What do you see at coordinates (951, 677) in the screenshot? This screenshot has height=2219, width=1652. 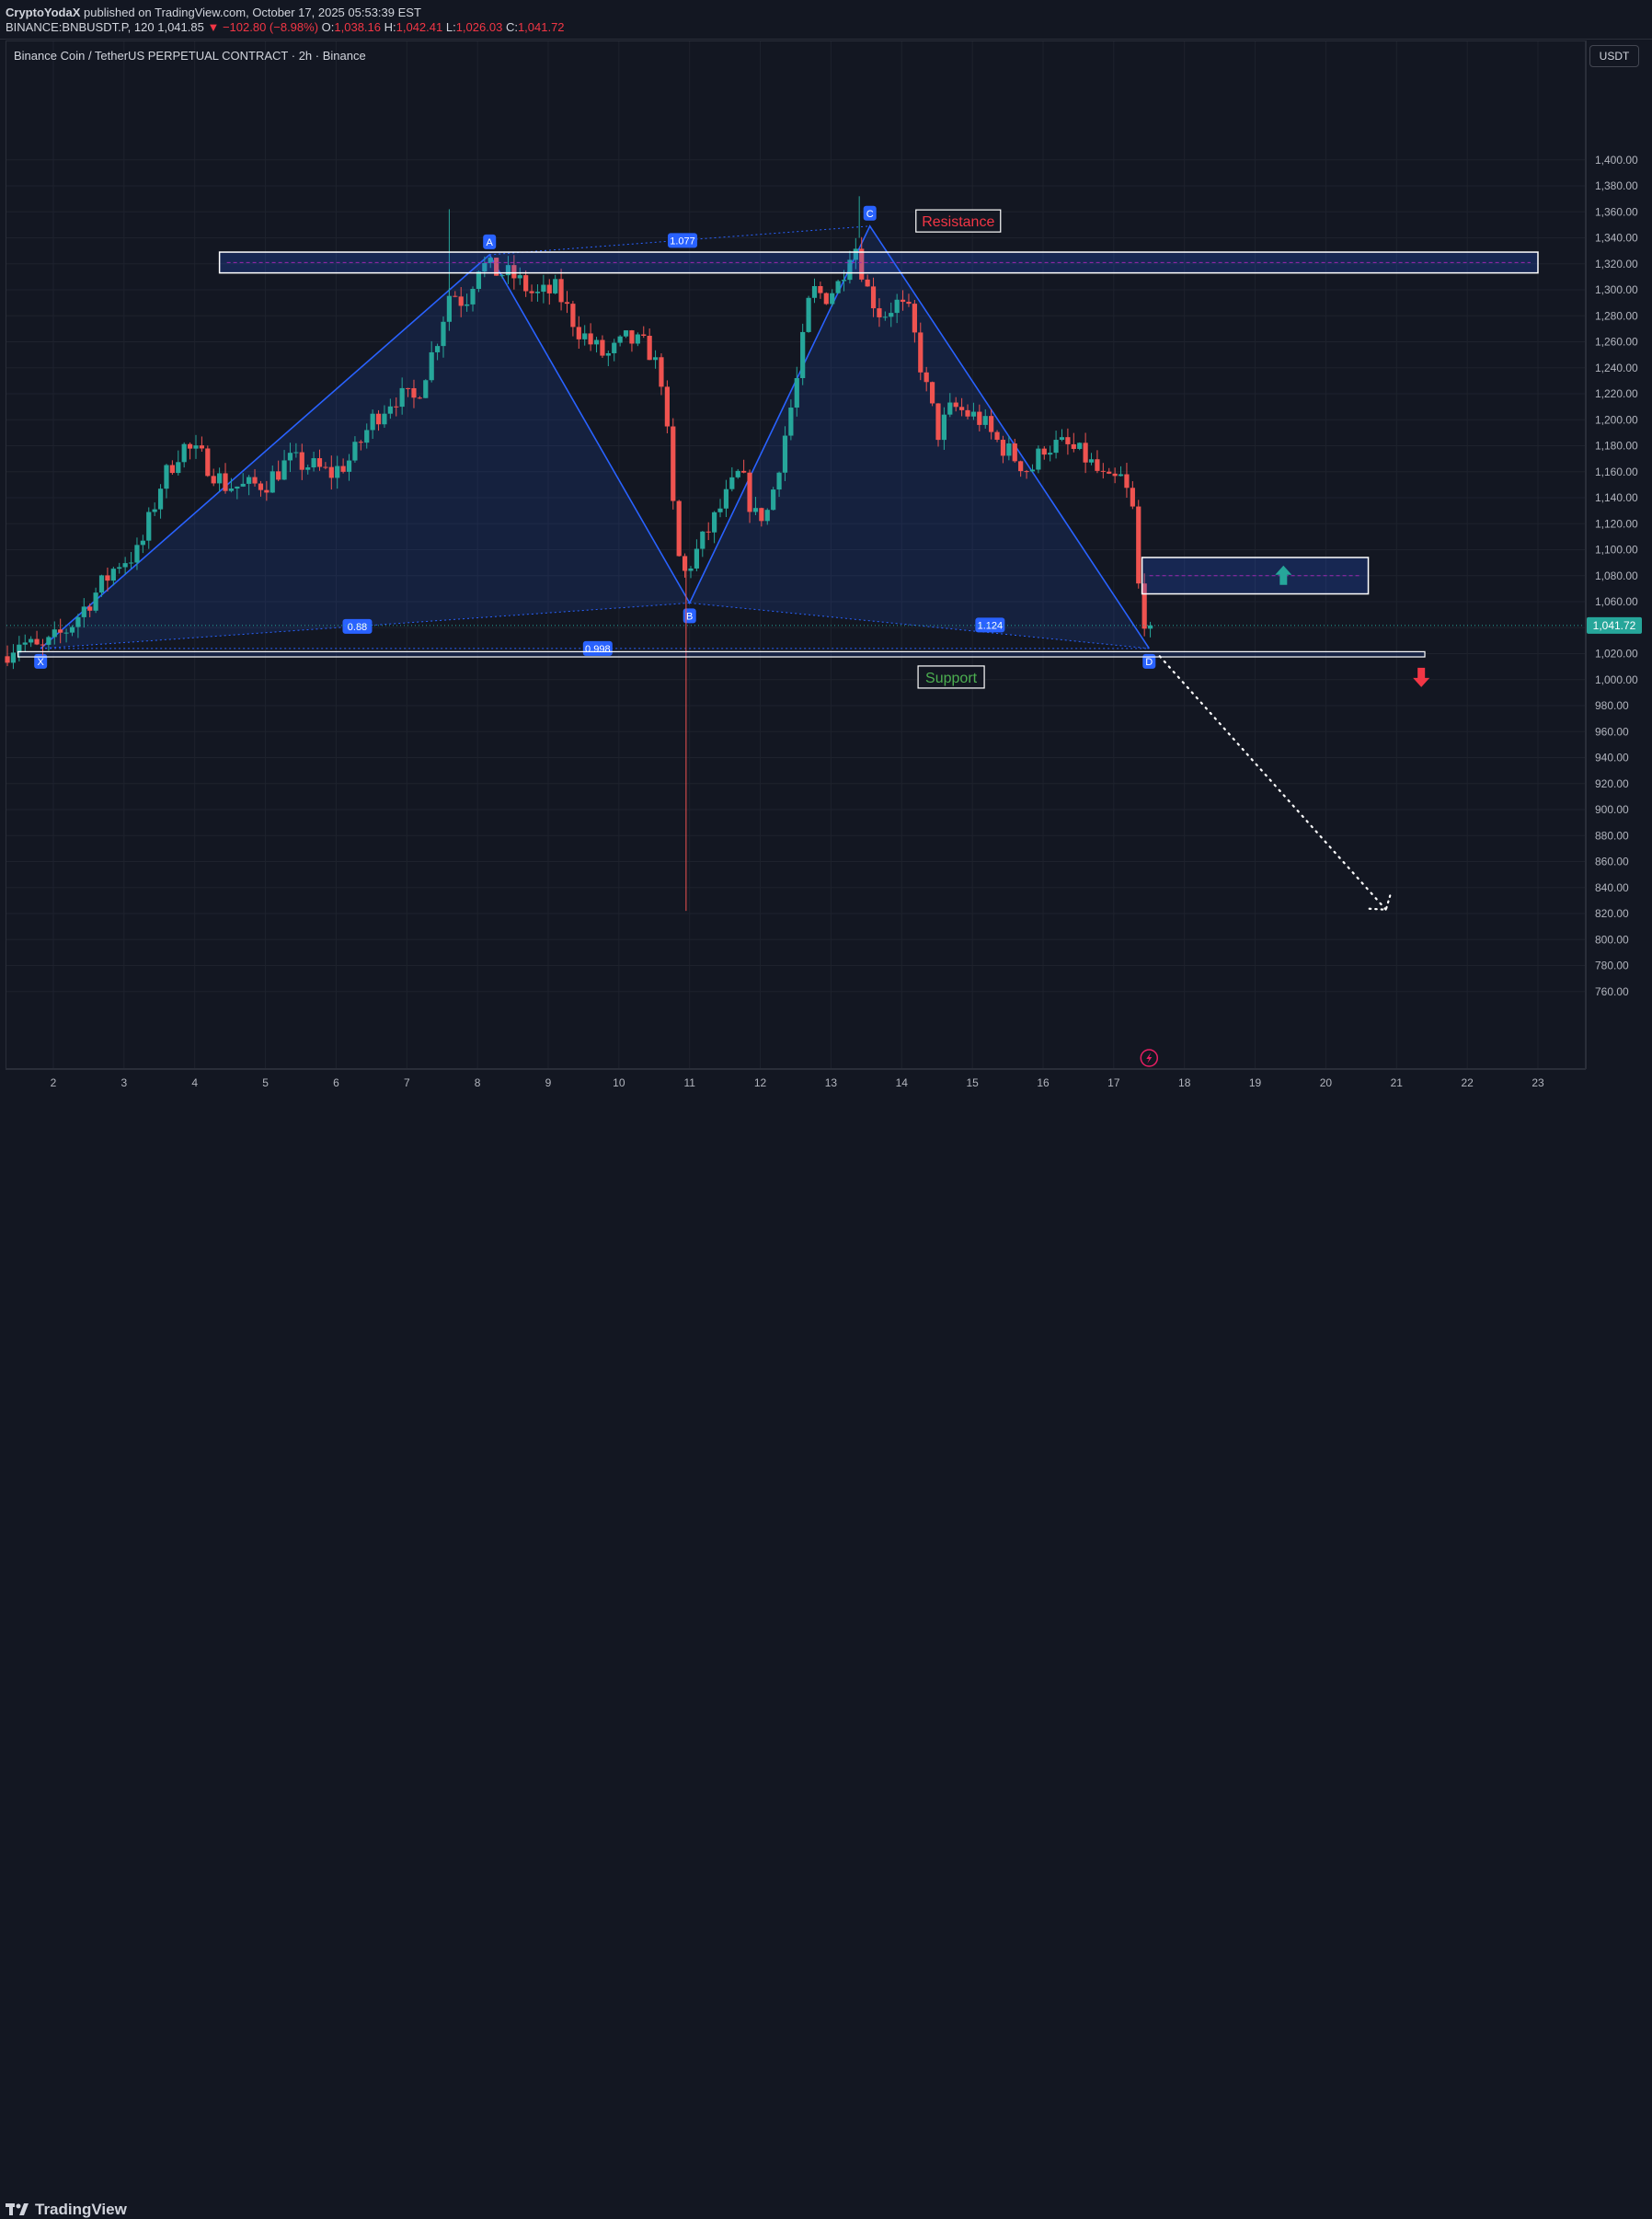 I see `support-label: Support` at bounding box center [951, 677].